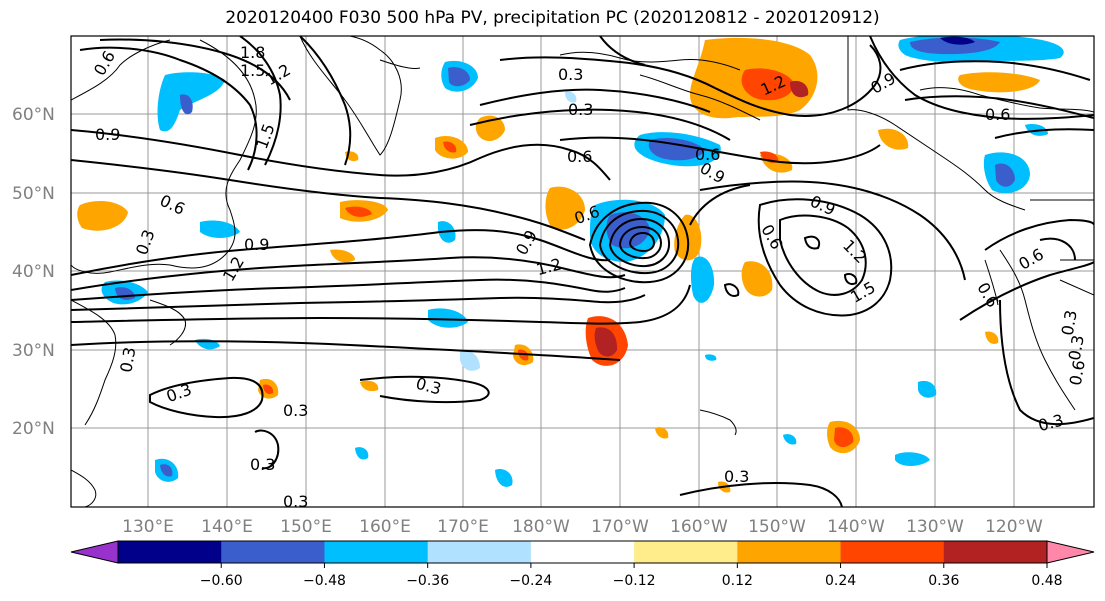 This screenshot has width=1105, height=601. Describe the element at coordinates (620, 527) in the screenshot. I see `lon-label: 170°W` at that location.